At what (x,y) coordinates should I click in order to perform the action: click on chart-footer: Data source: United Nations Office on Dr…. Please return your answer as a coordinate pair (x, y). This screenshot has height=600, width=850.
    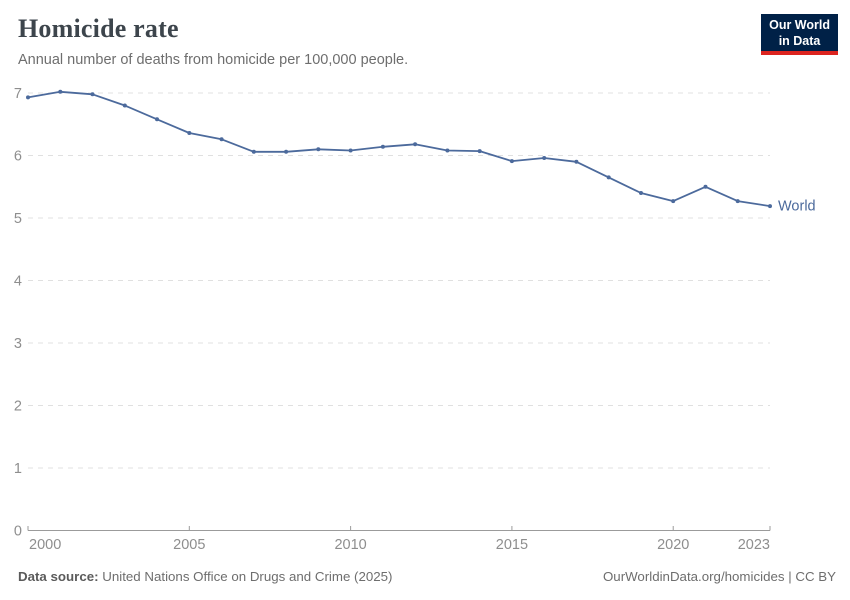
    Looking at the image, I should click on (427, 576).